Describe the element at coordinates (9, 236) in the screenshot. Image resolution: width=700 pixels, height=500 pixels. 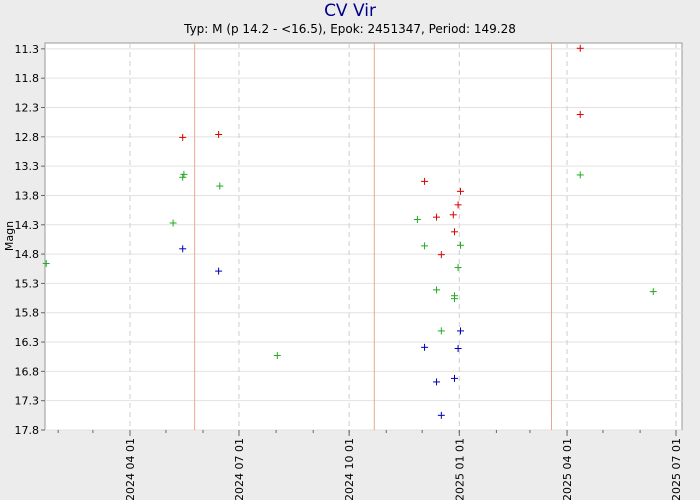
I see `y-axis-label: Magn` at that location.